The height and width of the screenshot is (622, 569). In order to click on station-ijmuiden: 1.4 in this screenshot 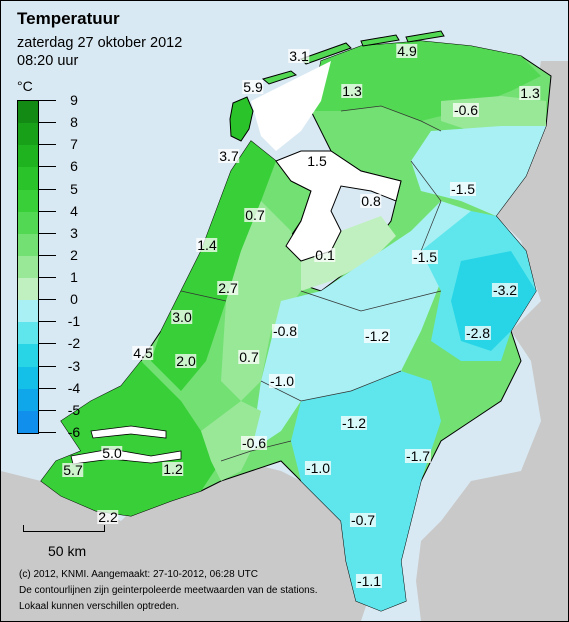, I will do `click(207, 245)`.